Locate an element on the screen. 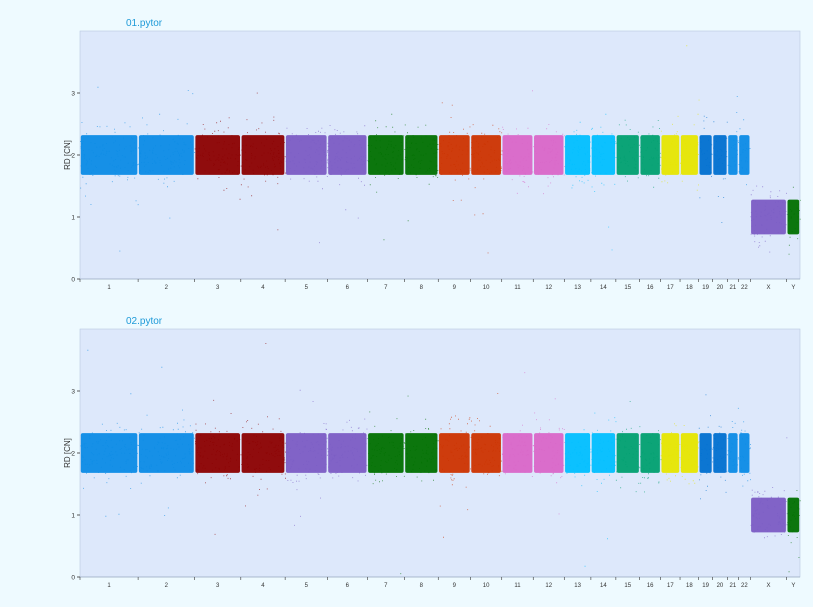  chrom-segment-8: 8 is located at coordinates (421, 492).